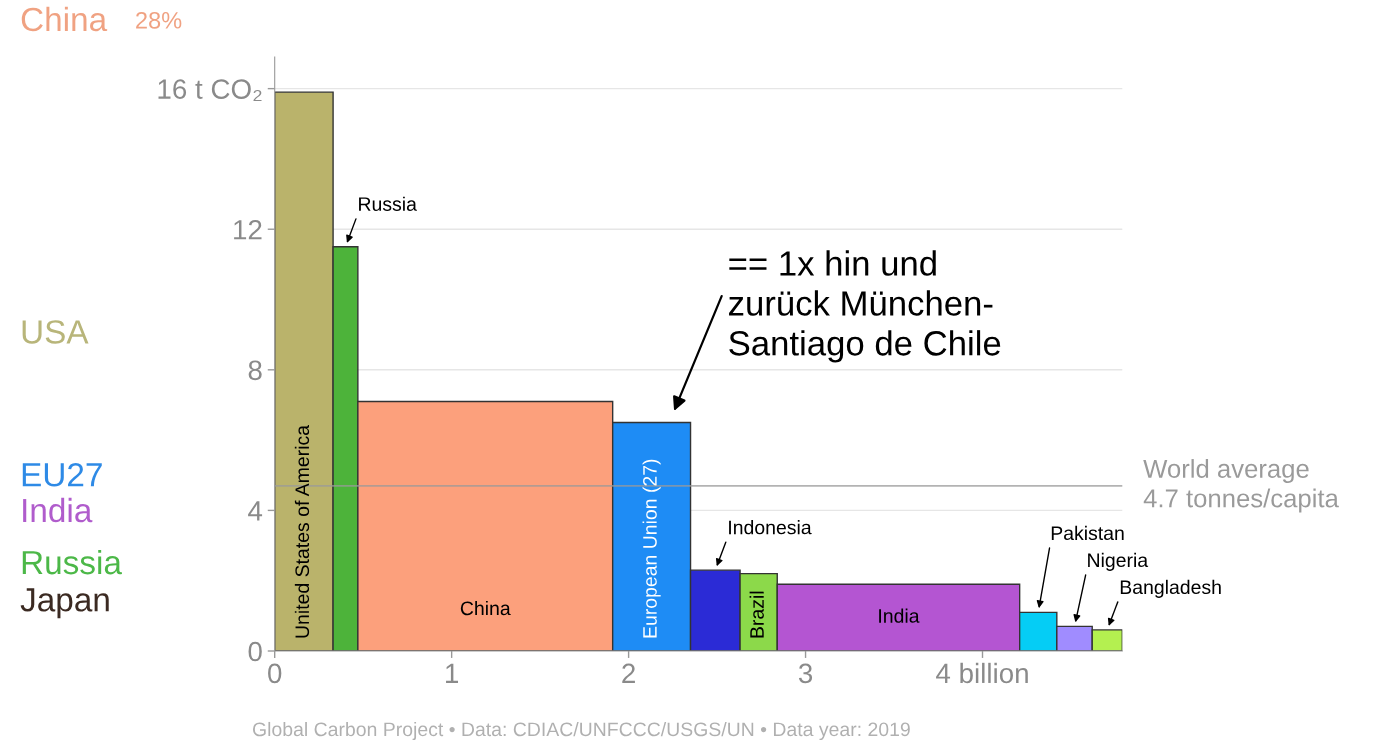  Describe the element at coordinates (805, 673) in the screenshot. I see `x-tick-label: 3` at that location.